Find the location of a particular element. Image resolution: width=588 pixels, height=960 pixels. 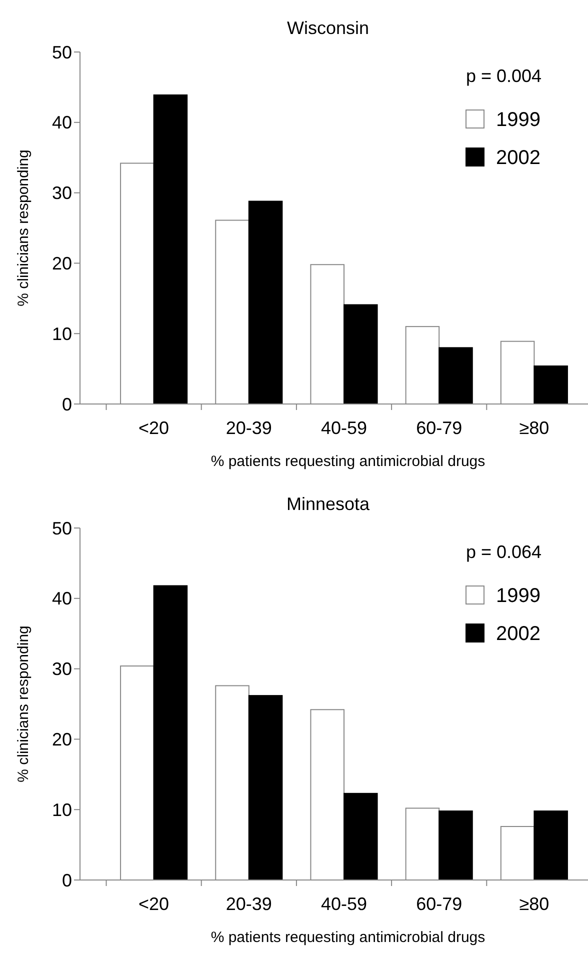

chart-title: Wisconsin is located at coordinates (328, 28).